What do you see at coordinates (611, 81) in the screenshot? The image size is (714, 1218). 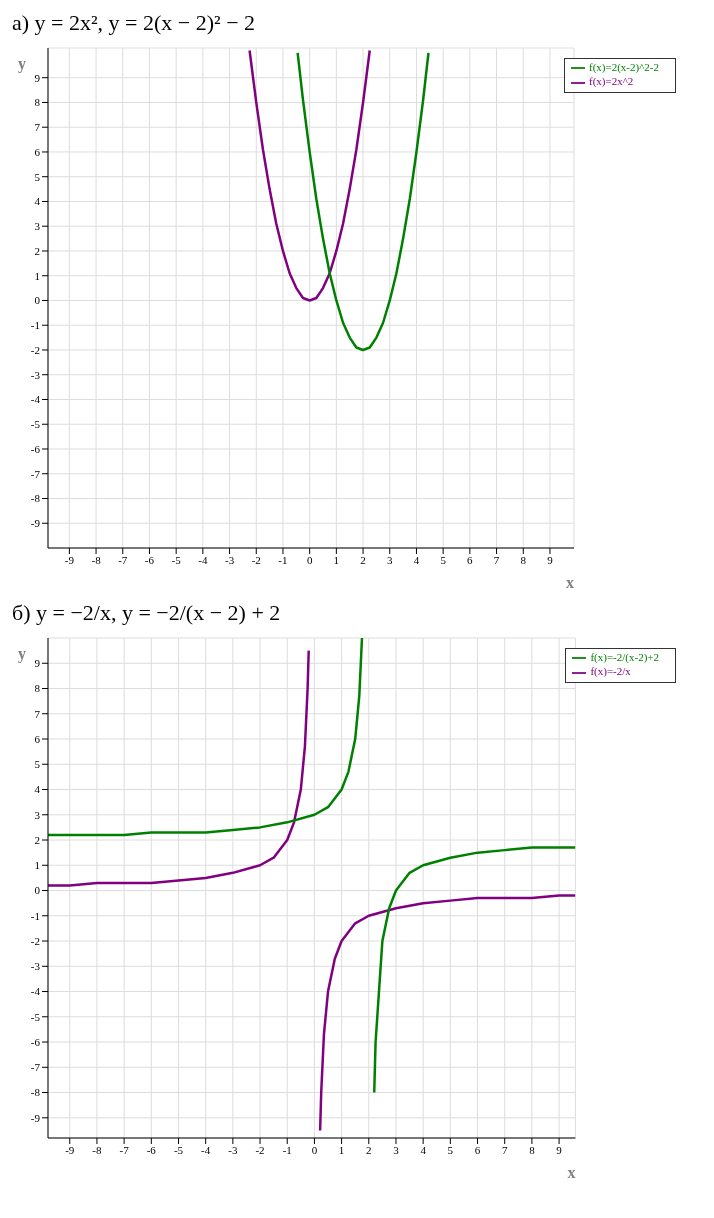 I see `legend-label: f(x)=2x^2` at bounding box center [611, 81].